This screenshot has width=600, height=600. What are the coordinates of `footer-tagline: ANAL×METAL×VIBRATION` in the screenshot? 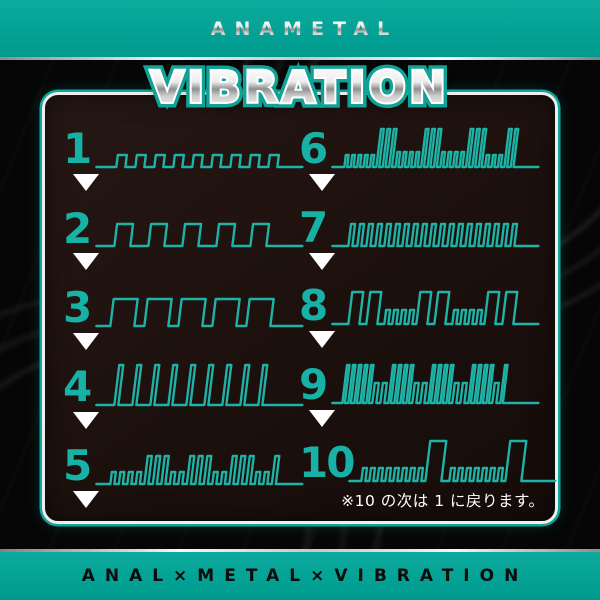 It's located at (305, 576).